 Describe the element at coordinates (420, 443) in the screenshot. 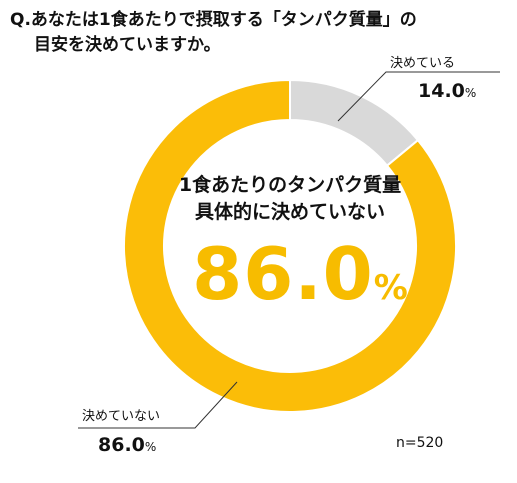

I see `sample-size: n=520` at that location.